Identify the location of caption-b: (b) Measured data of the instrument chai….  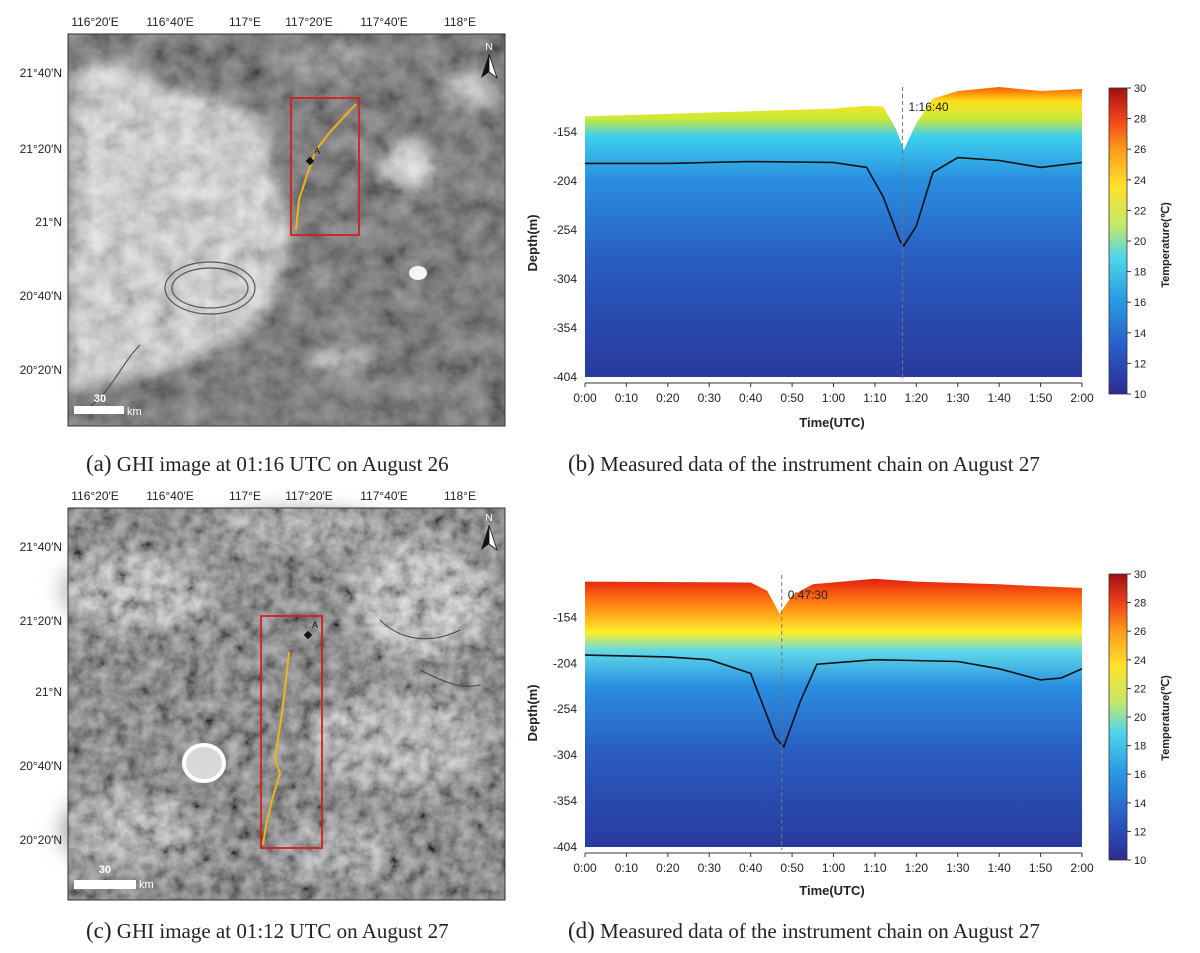
(804, 464).